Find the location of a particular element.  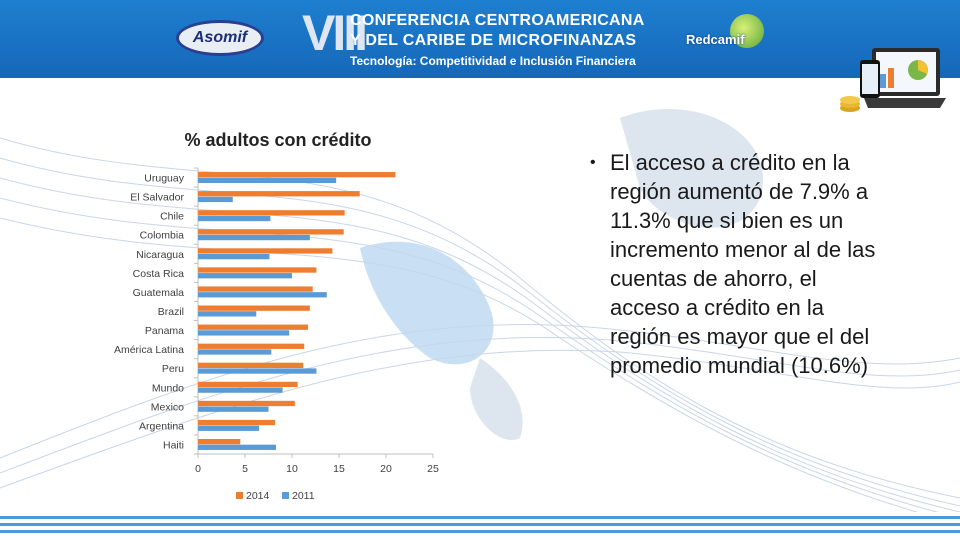

chart-title: % adultos con crédito is located at coordinates (278, 140).